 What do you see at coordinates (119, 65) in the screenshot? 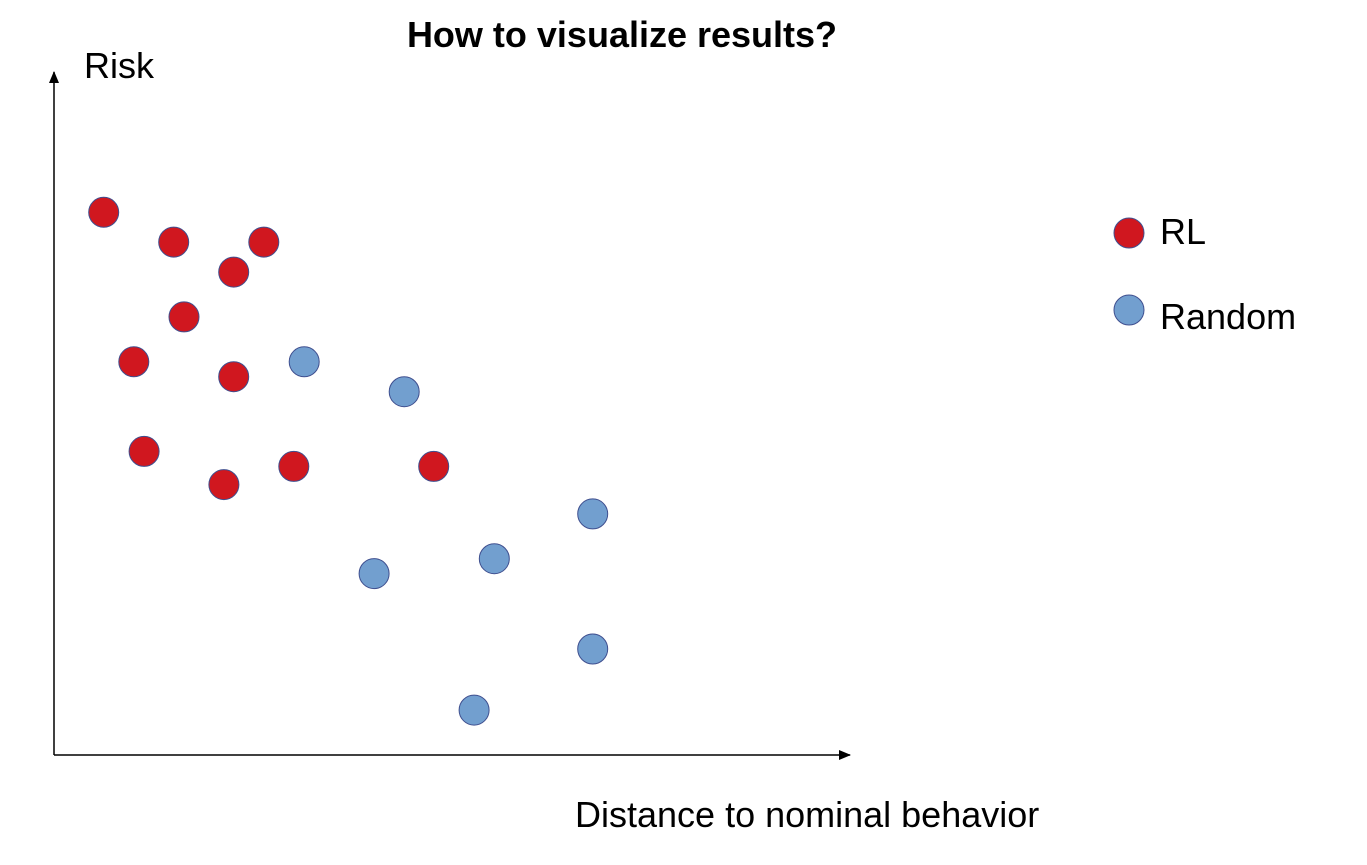
I see `y-axis-label: Risk` at bounding box center [119, 65].